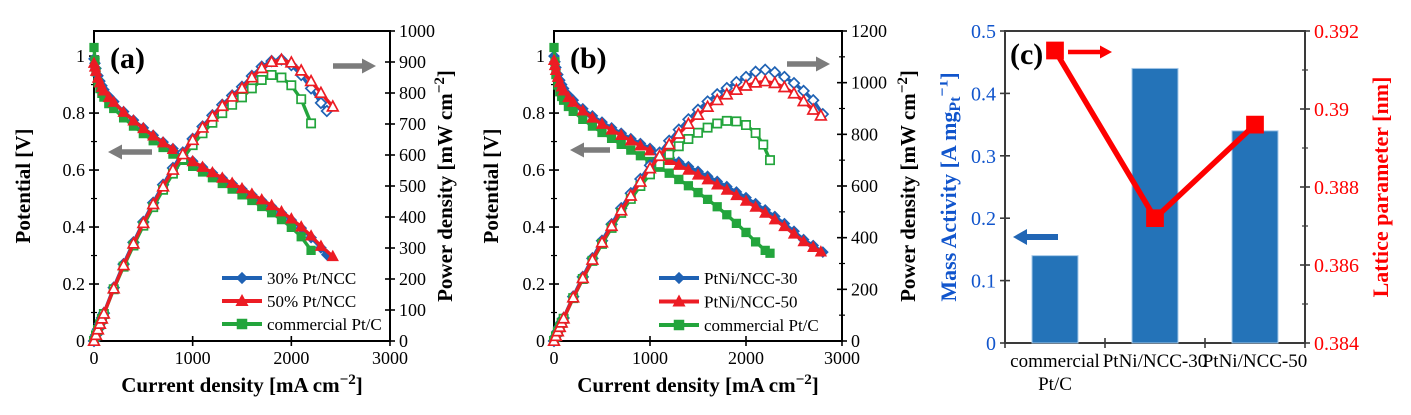  Describe the element at coordinates (983, 157) in the screenshot. I see `y-left-tick-label: 0.3` at that location.